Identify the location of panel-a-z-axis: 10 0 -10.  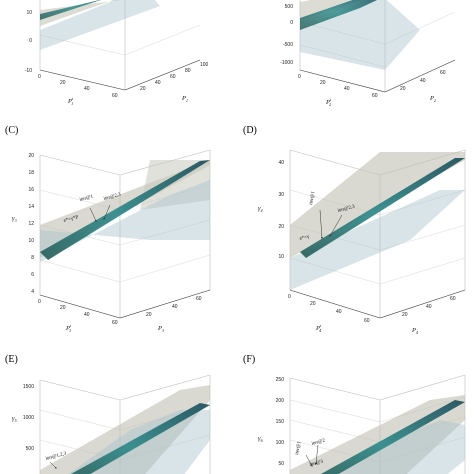
(28, 42).